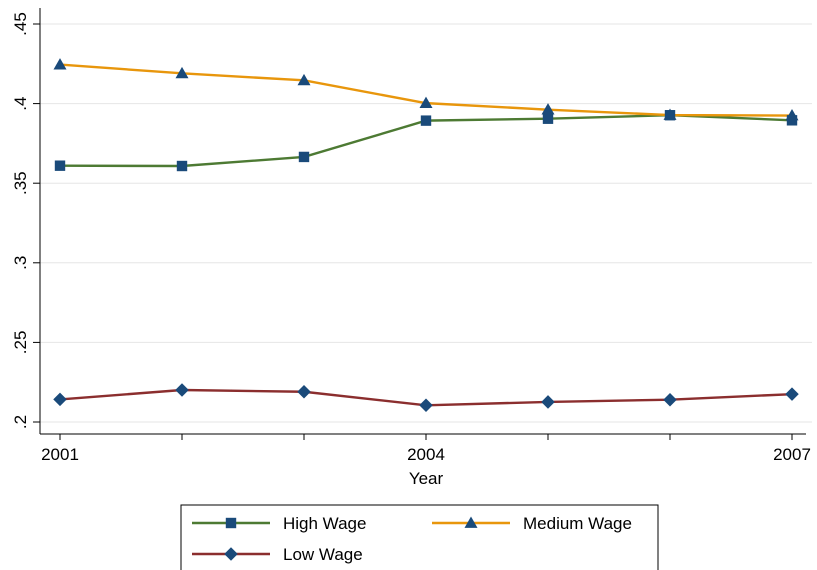 The image size is (817, 570). I want to click on x-tick-label: 2004, so click(426, 454).